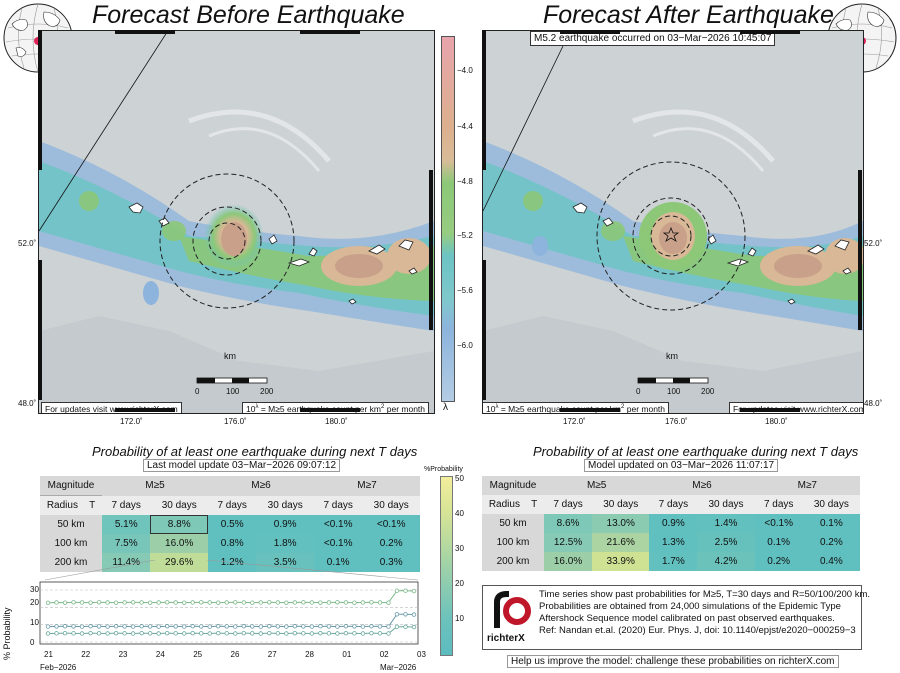 The image size is (900, 673). I want to click on prob-cell: 29.6%, so click(179, 562).